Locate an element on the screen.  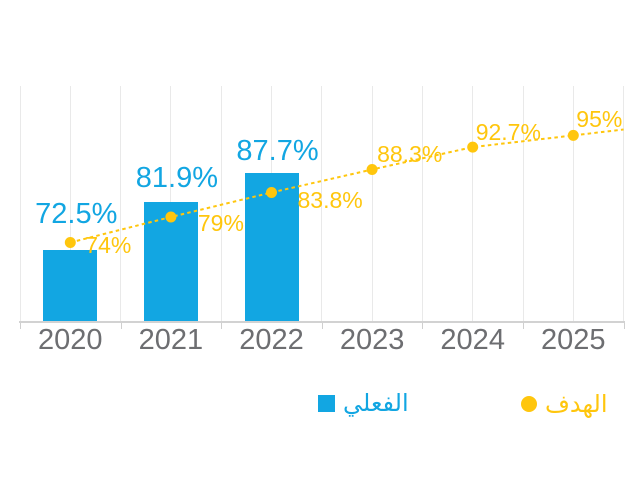
legend-label-actual: الفعلي is located at coordinates (376, 403).